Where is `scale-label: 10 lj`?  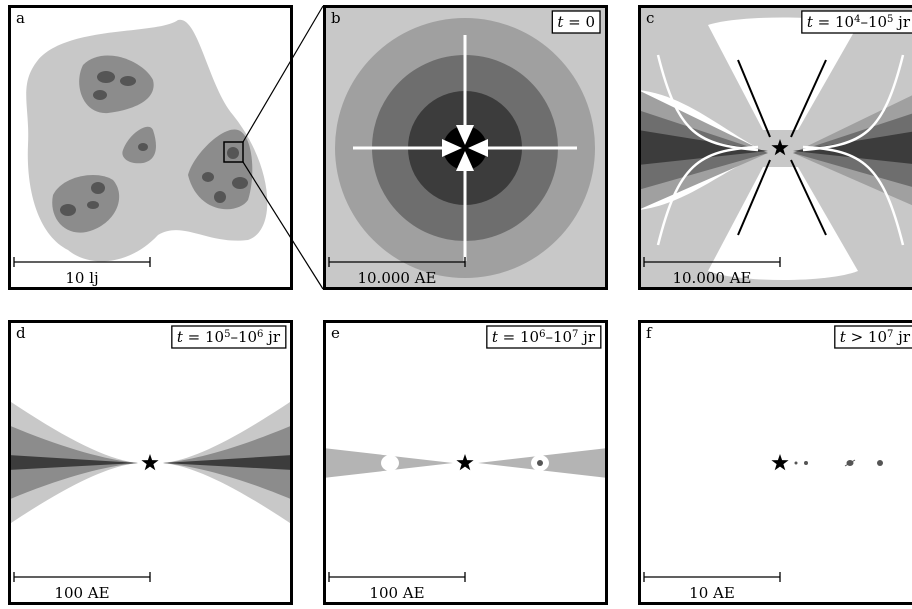
scale-label: 10 lj is located at coordinates (81, 278).